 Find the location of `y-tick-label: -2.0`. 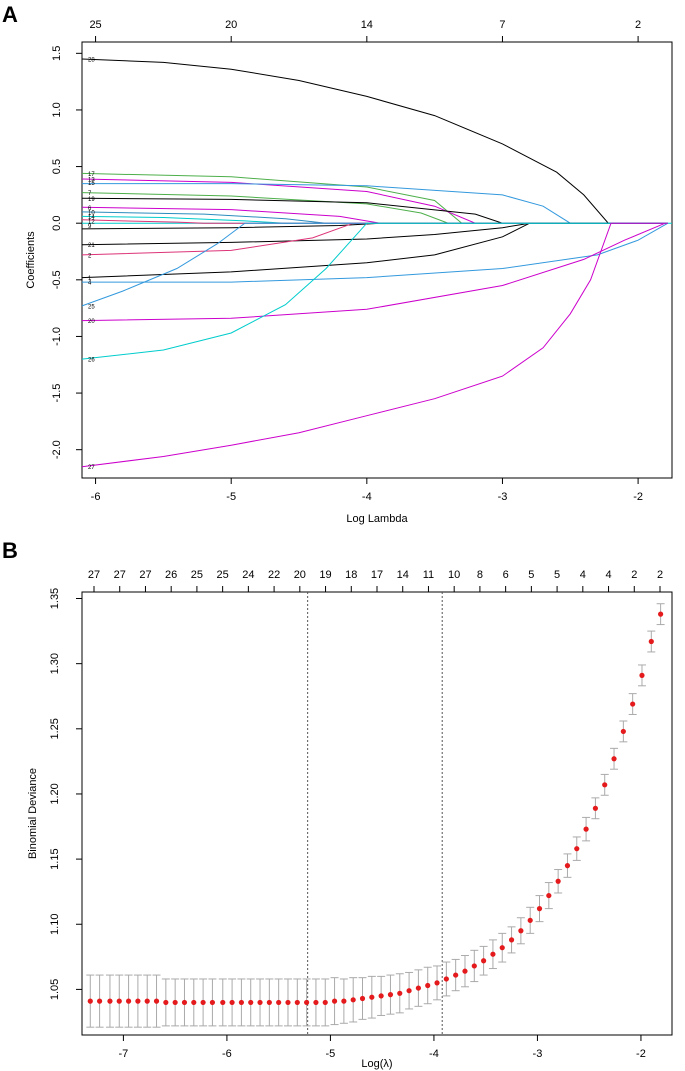

y-tick-label: -2.0 is located at coordinates (57, 449).